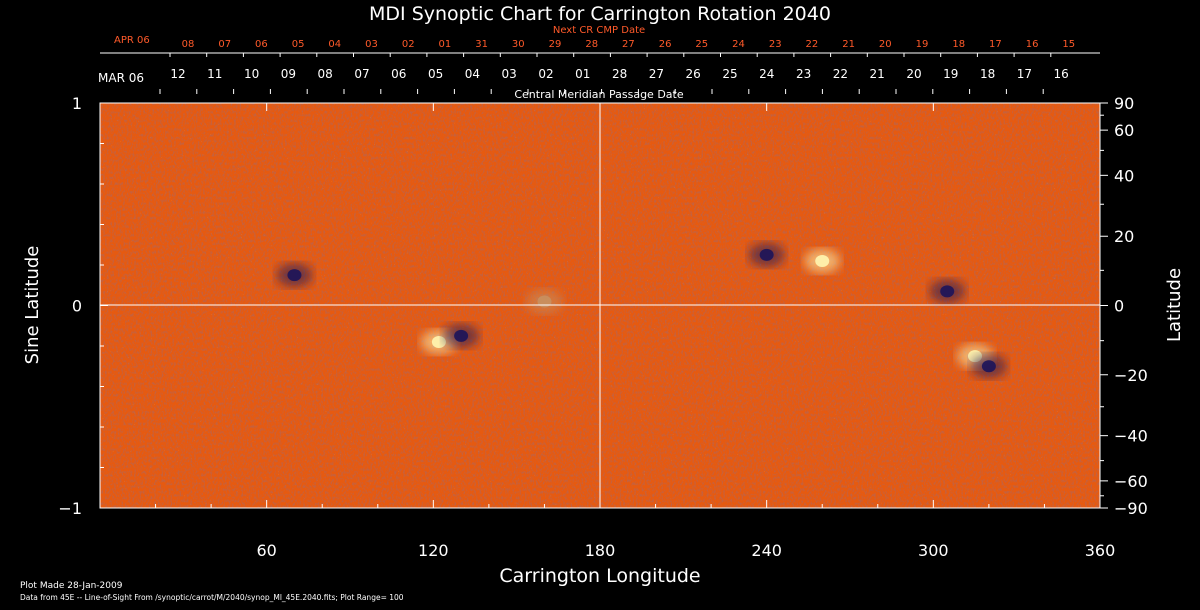  I want to click on next-date-label: 03, so click(371, 44).